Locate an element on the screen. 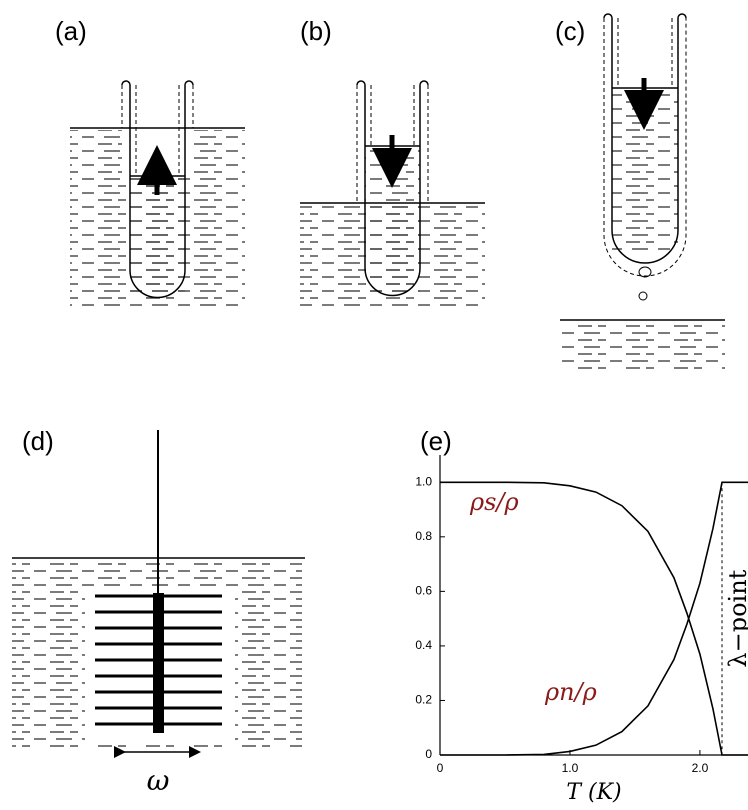  diagram-c is located at coordinates (642, 192).